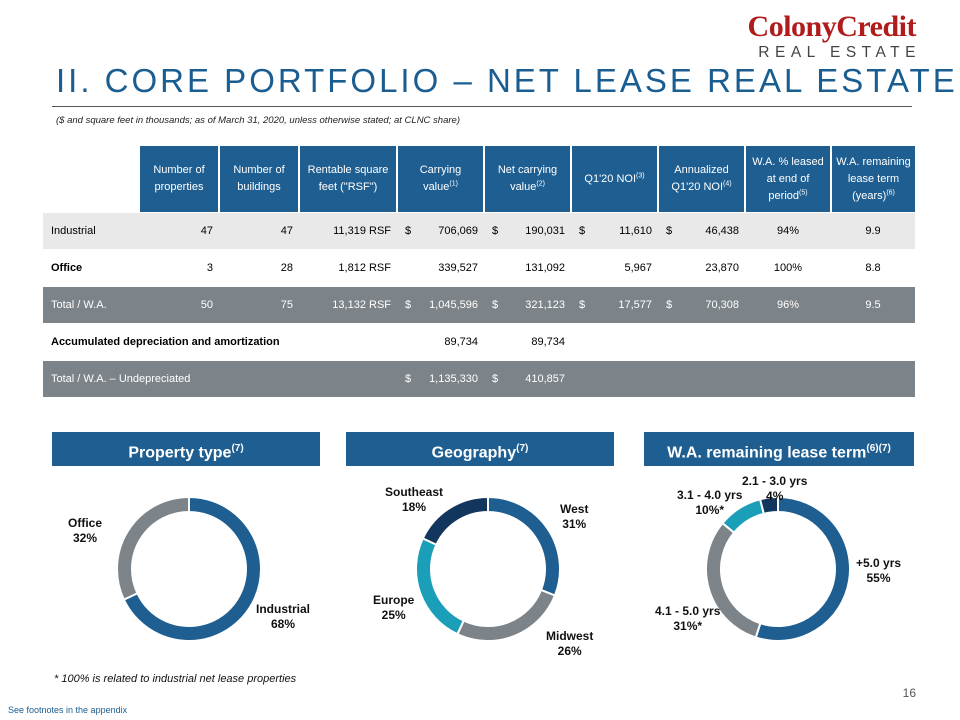 This screenshot has width=960, height=720. What do you see at coordinates (85, 538) in the screenshot?
I see `segment-percent: 32%` at bounding box center [85, 538].